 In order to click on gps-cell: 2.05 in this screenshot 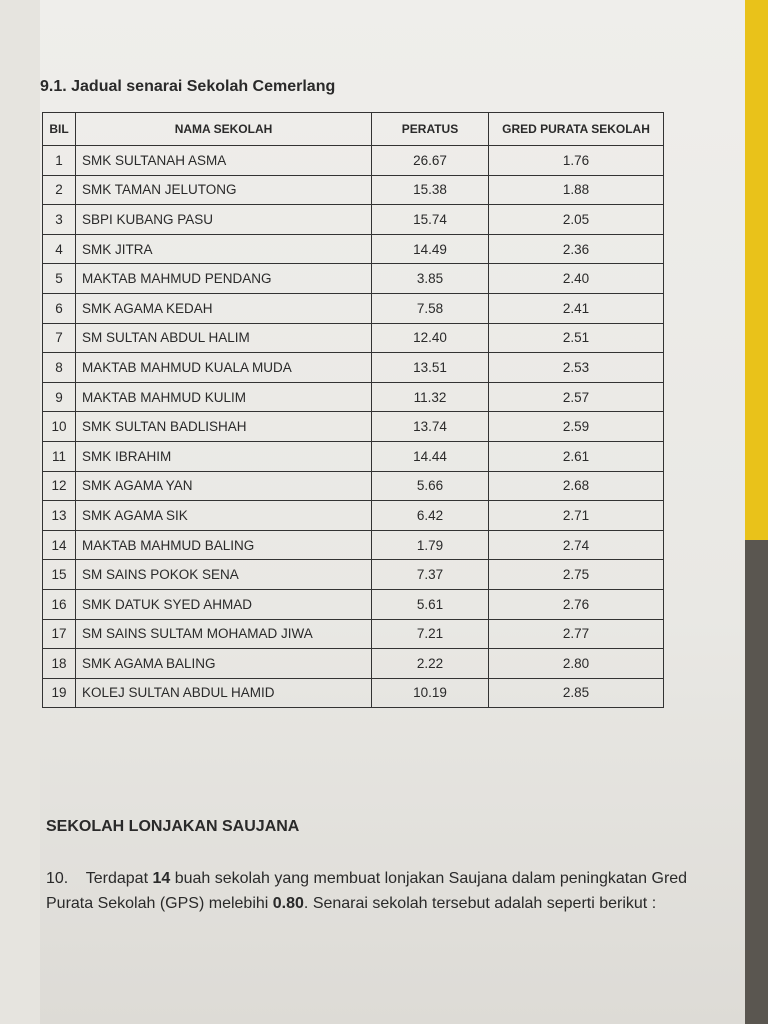, I will do `click(576, 219)`.